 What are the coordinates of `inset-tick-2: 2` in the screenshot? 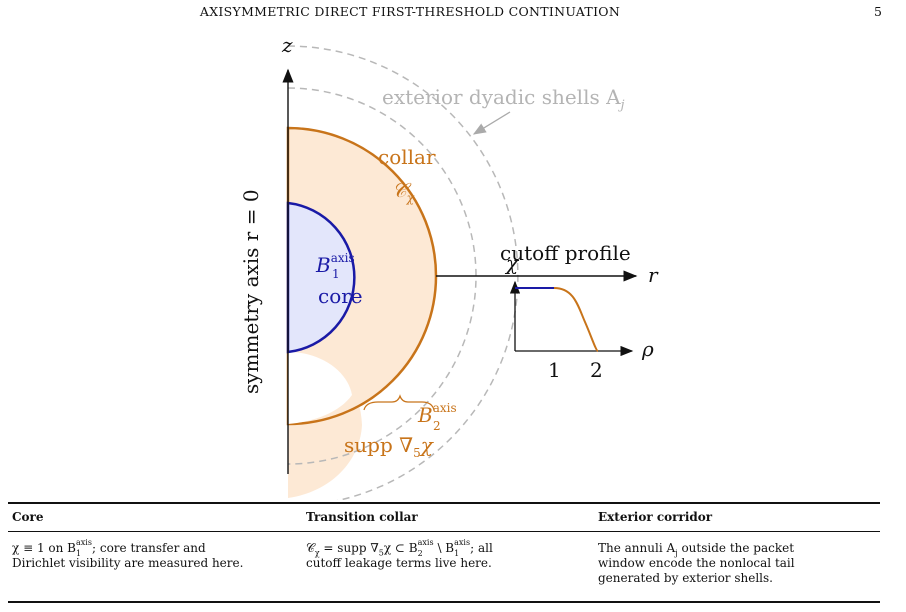 It's located at (596, 370).